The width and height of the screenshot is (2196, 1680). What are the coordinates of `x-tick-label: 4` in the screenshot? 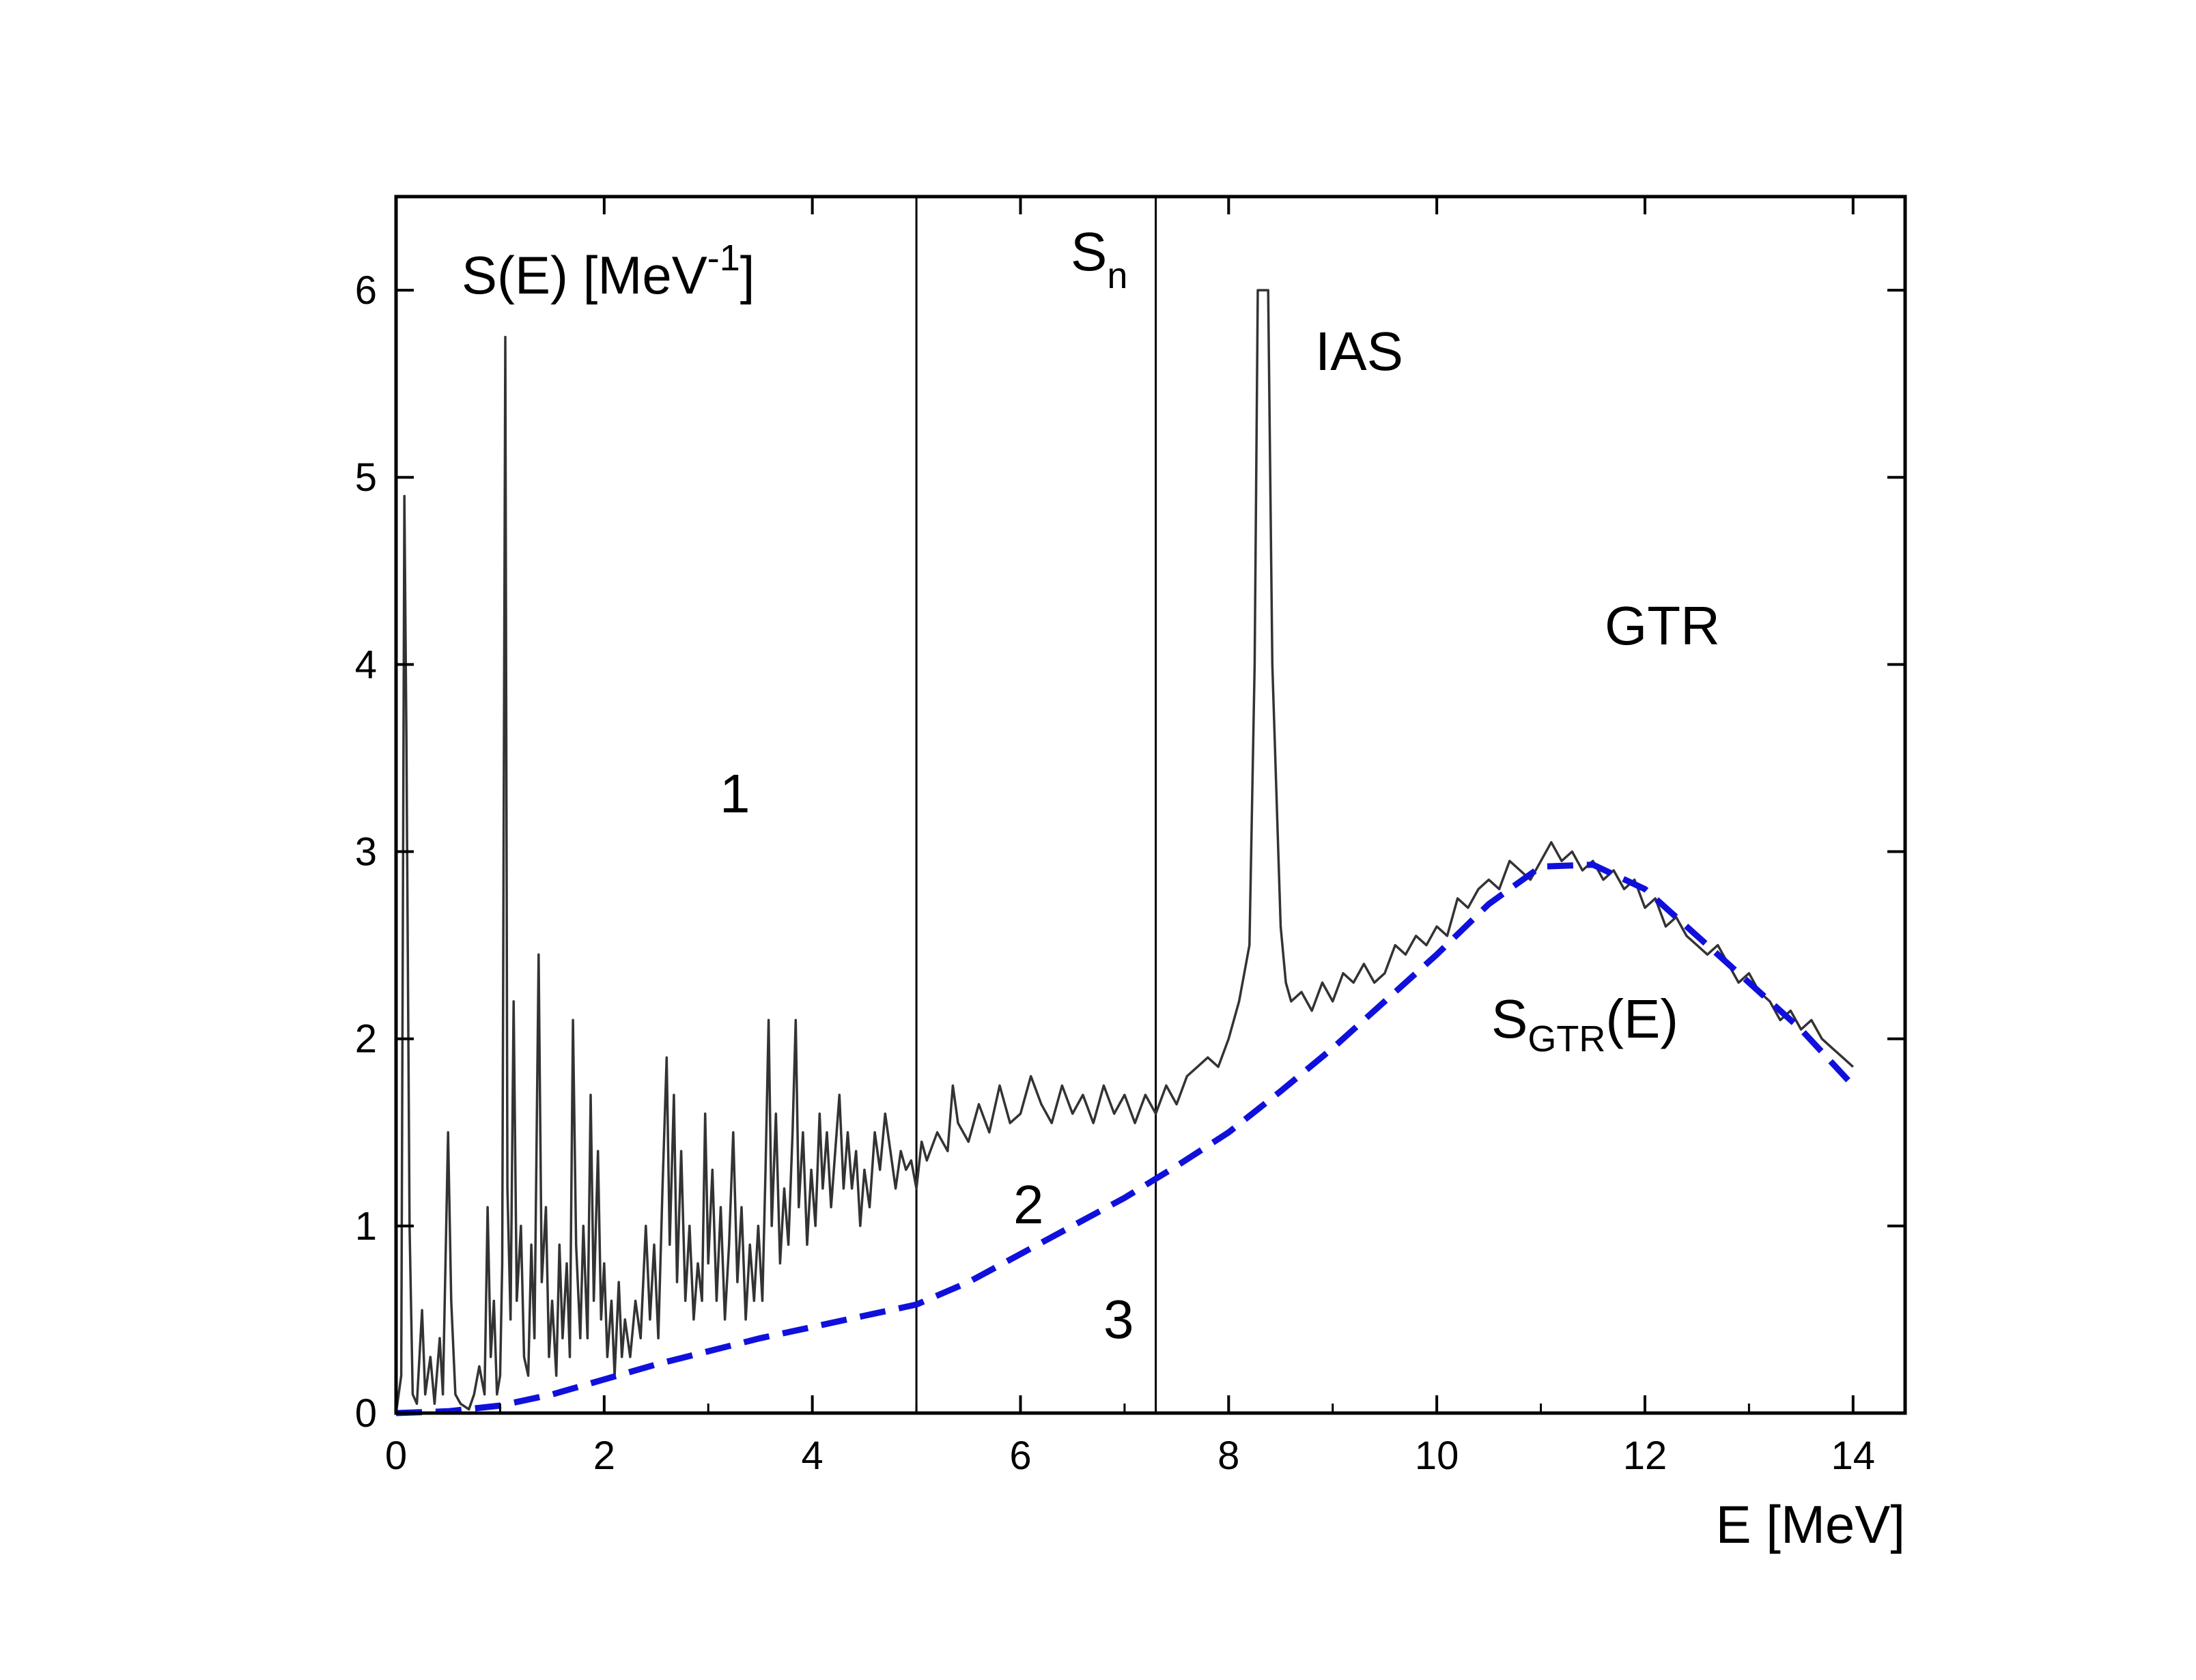 It's located at (813, 1456).